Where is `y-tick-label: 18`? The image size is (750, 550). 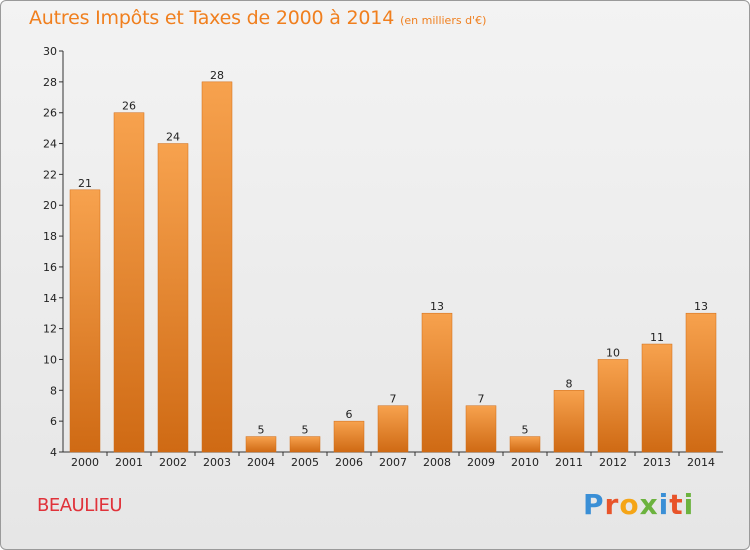 y-tick-label: 18 is located at coordinates (50, 236).